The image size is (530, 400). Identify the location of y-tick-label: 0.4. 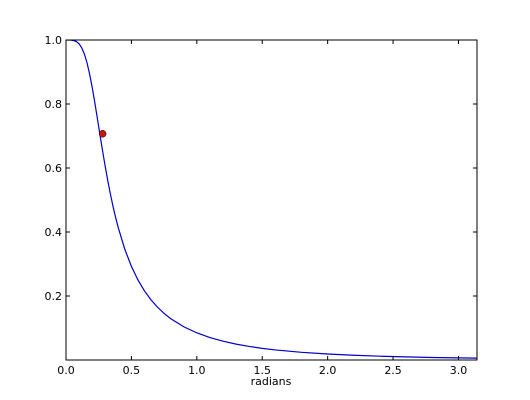
(54, 232).